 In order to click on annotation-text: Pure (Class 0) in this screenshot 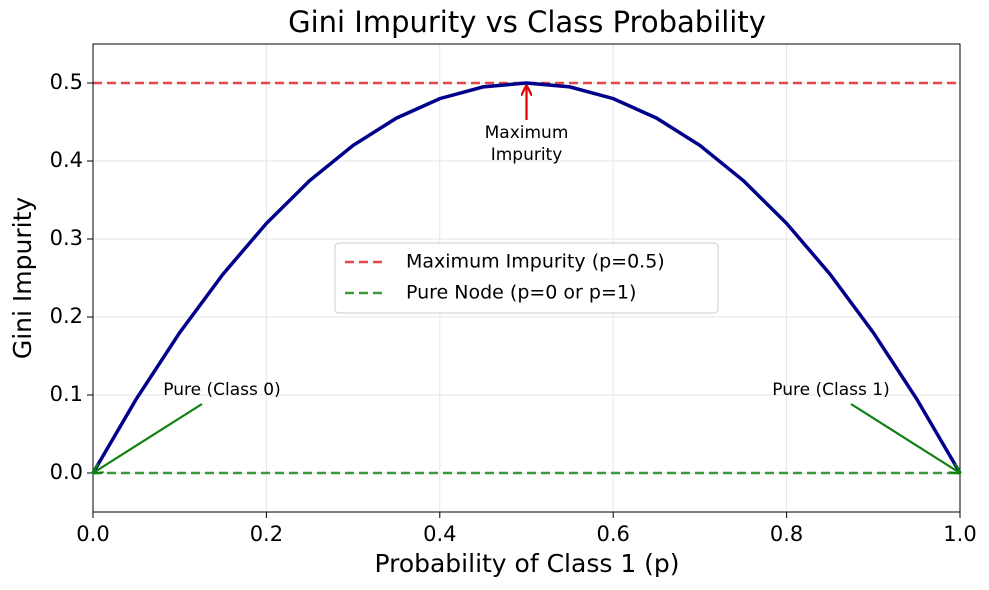, I will do `click(221, 390)`.